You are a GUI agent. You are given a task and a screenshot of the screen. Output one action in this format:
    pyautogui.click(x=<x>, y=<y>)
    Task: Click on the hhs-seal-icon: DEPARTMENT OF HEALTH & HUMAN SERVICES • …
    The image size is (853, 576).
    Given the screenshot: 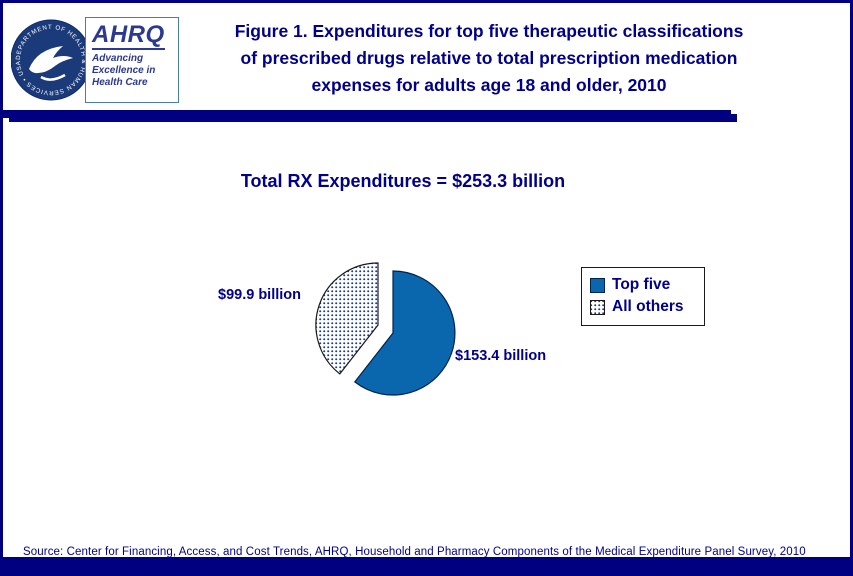 What is the action you would take?
    pyautogui.click(x=51, y=60)
    